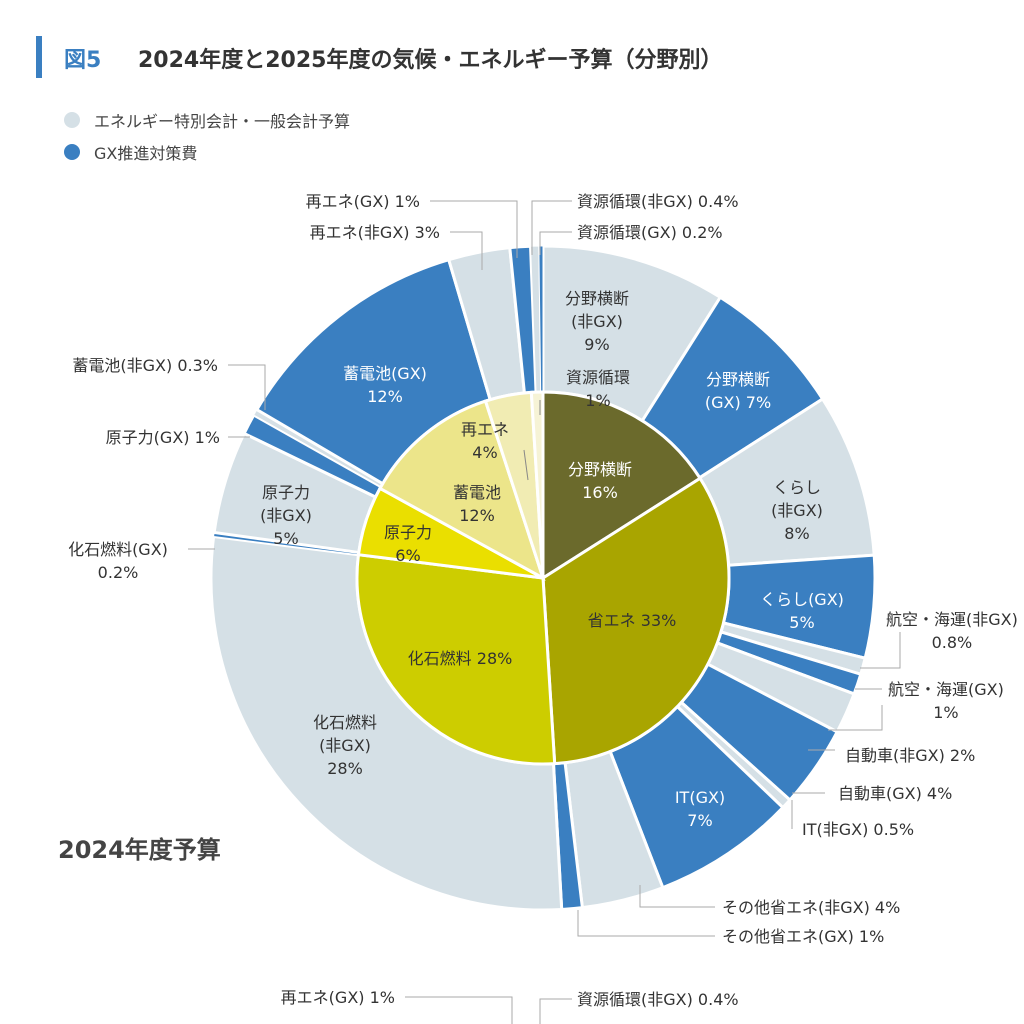  Describe the element at coordinates (597, 389) in the screenshot. I see `inner-slice-label: 資源循環 1%` at that location.